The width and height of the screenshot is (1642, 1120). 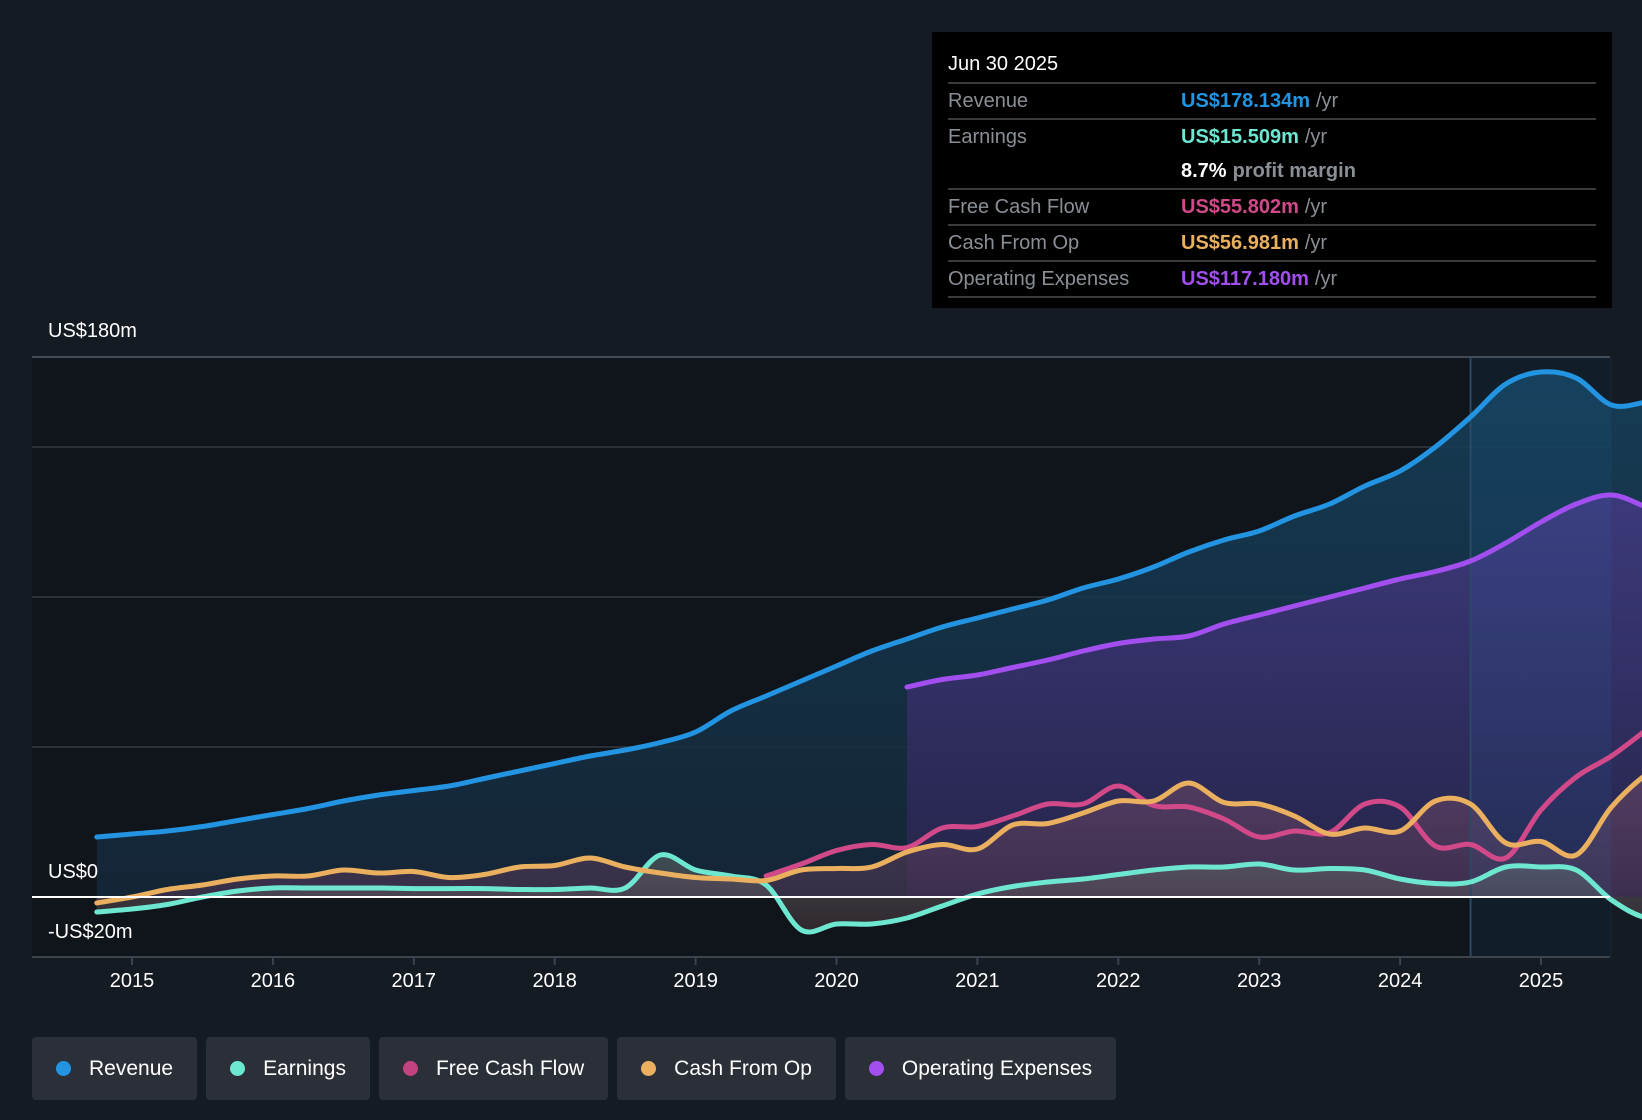 What do you see at coordinates (1245, 101) in the screenshot?
I see `tooltip-value: US$178.134m` at bounding box center [1245, 101].